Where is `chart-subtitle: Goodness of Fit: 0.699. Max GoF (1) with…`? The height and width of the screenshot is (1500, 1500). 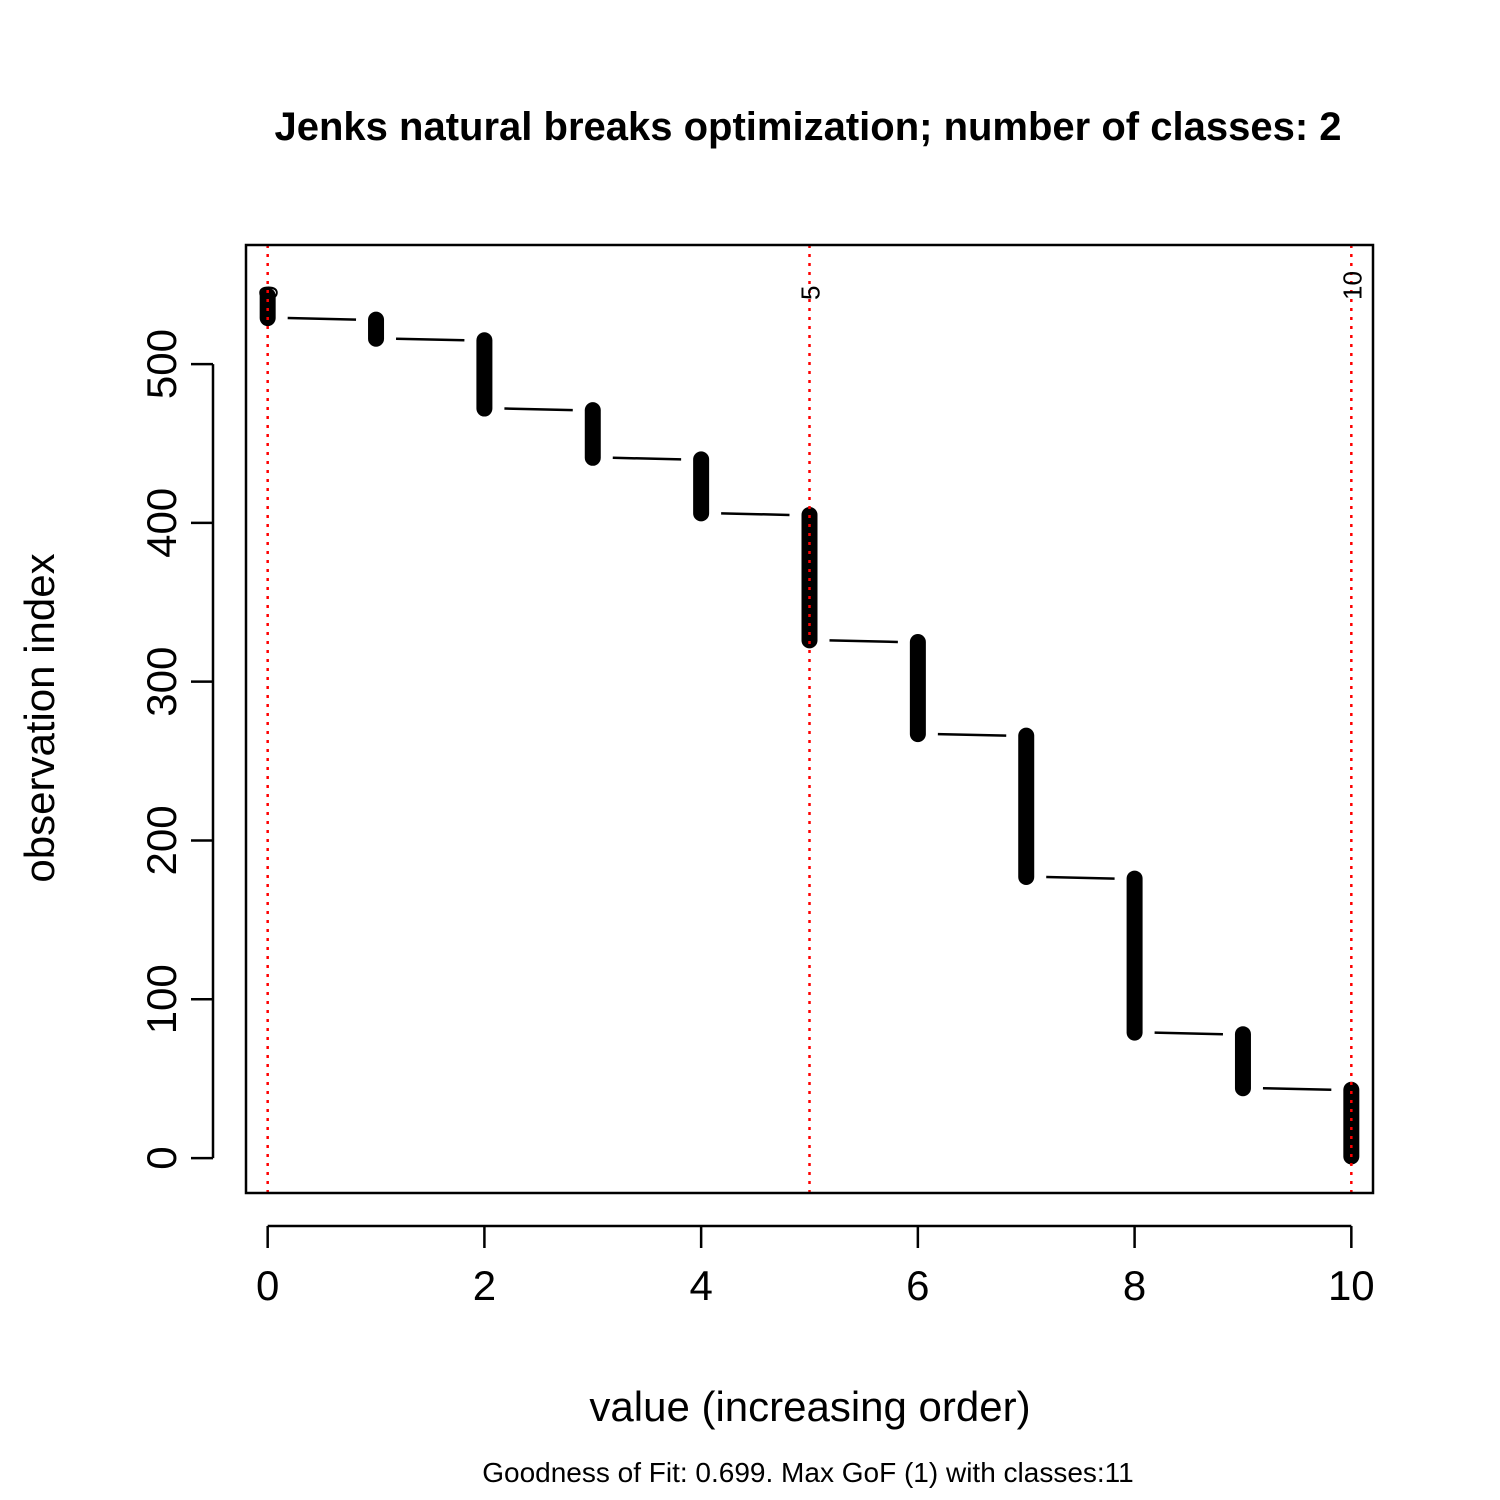 chart-subtitle: Goodness of Fit: 0.699. Max GoF (1) with… is located at coordinates (808, 1472).